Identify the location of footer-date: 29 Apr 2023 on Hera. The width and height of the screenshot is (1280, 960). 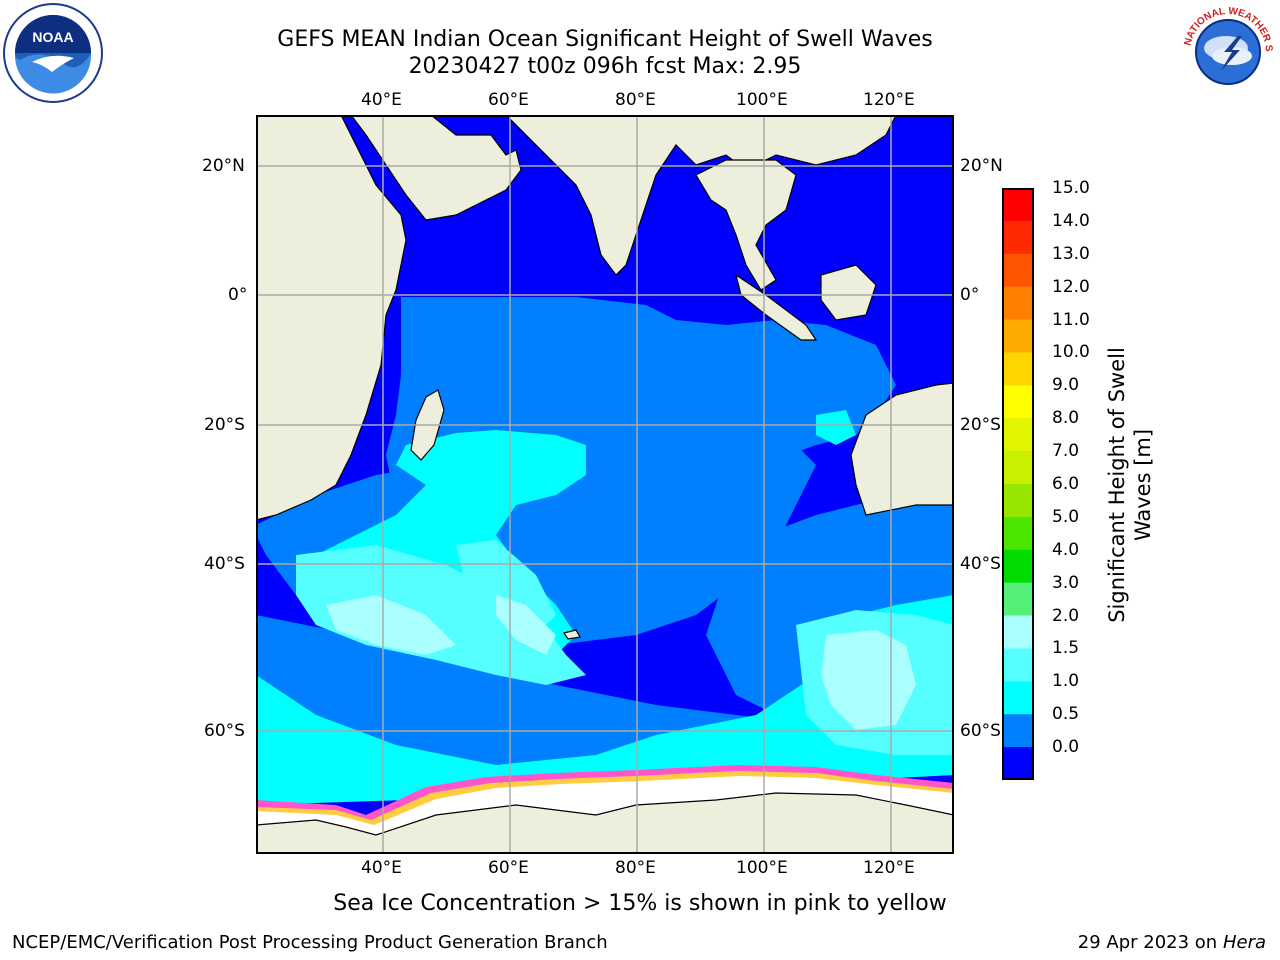
(1172, 943).